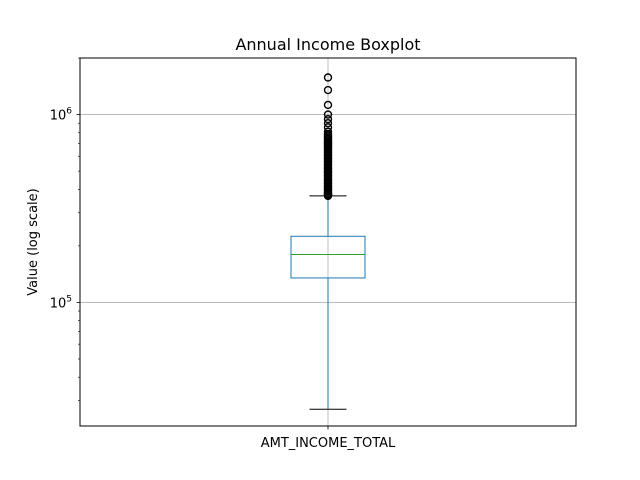  I want to click on y-tick-label: 10⁵, so click(61, 302).